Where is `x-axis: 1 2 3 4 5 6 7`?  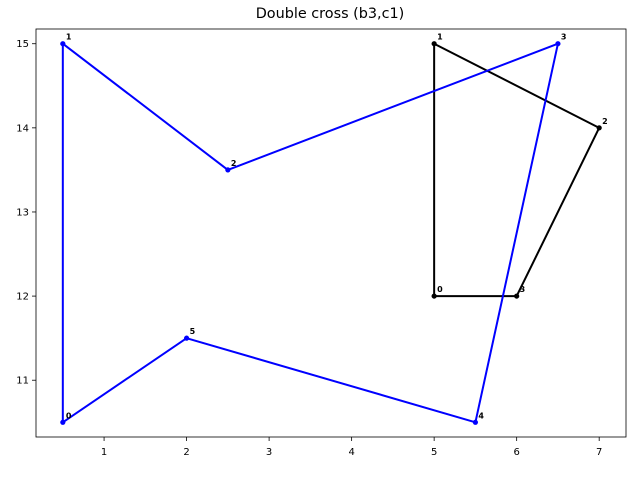 x-axis: 1 2 3 4 5 6 7 is located at coordinates (351, 447).